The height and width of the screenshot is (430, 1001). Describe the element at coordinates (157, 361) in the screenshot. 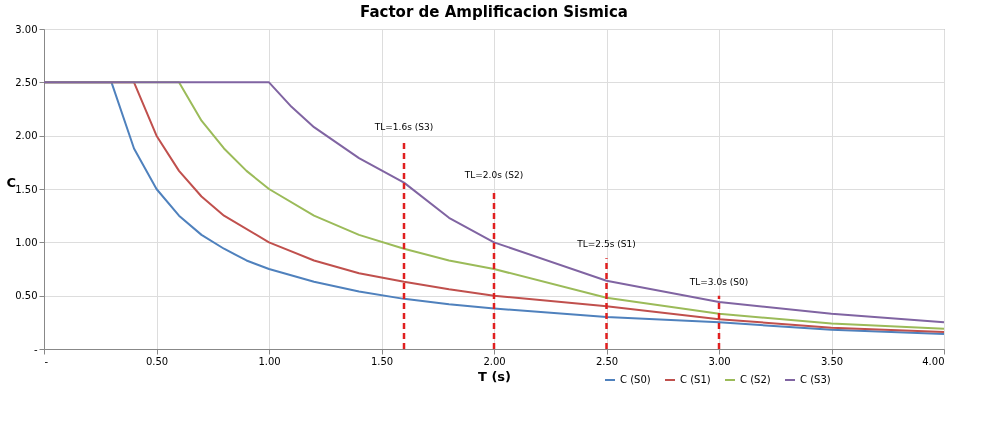

I see `x-tick-label: 0.50` at that location.